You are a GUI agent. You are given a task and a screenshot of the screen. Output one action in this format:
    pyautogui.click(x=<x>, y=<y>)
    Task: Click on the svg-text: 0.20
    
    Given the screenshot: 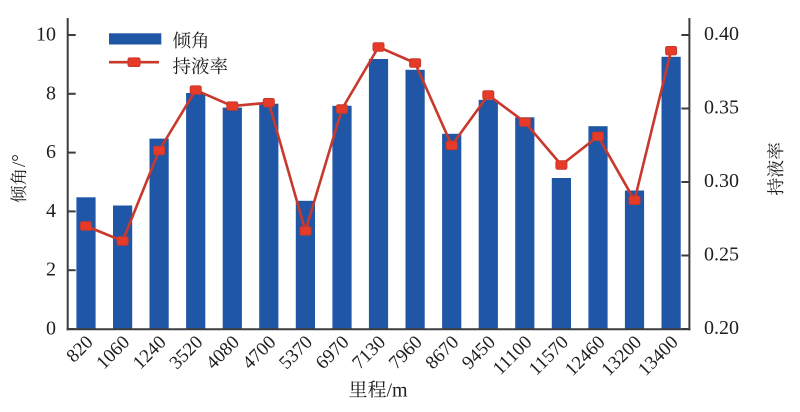 What is the action you would take?
    pyautogui.click(x=721, y=328)
    